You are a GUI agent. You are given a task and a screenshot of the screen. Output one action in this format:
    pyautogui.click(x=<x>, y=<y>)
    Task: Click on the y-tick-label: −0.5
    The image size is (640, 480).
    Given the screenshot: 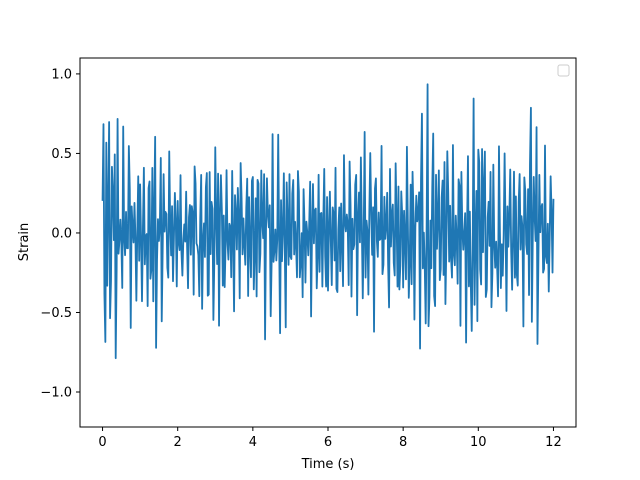 What is the action you would take?
    pyautogui.click(x=56, y=313)
    